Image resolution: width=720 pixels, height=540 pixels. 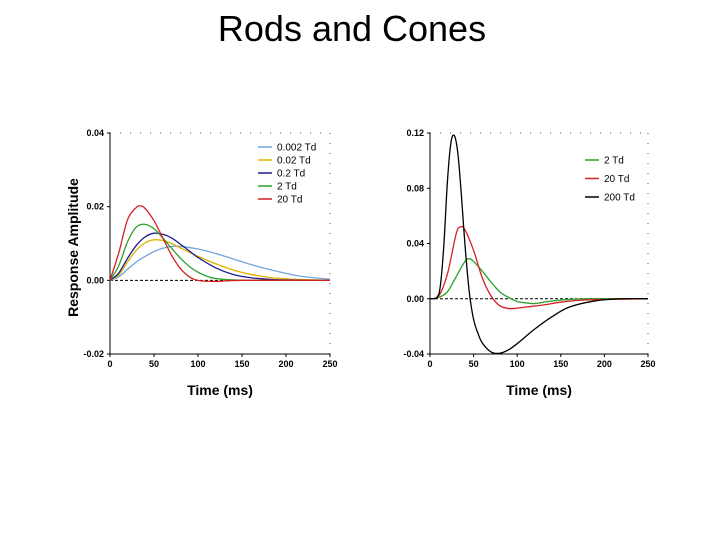 What do you see at coordinates (73, 247) in the screenshot?
I see `y-axis-title: Response Amplitude` at bounding box center [73, 247].